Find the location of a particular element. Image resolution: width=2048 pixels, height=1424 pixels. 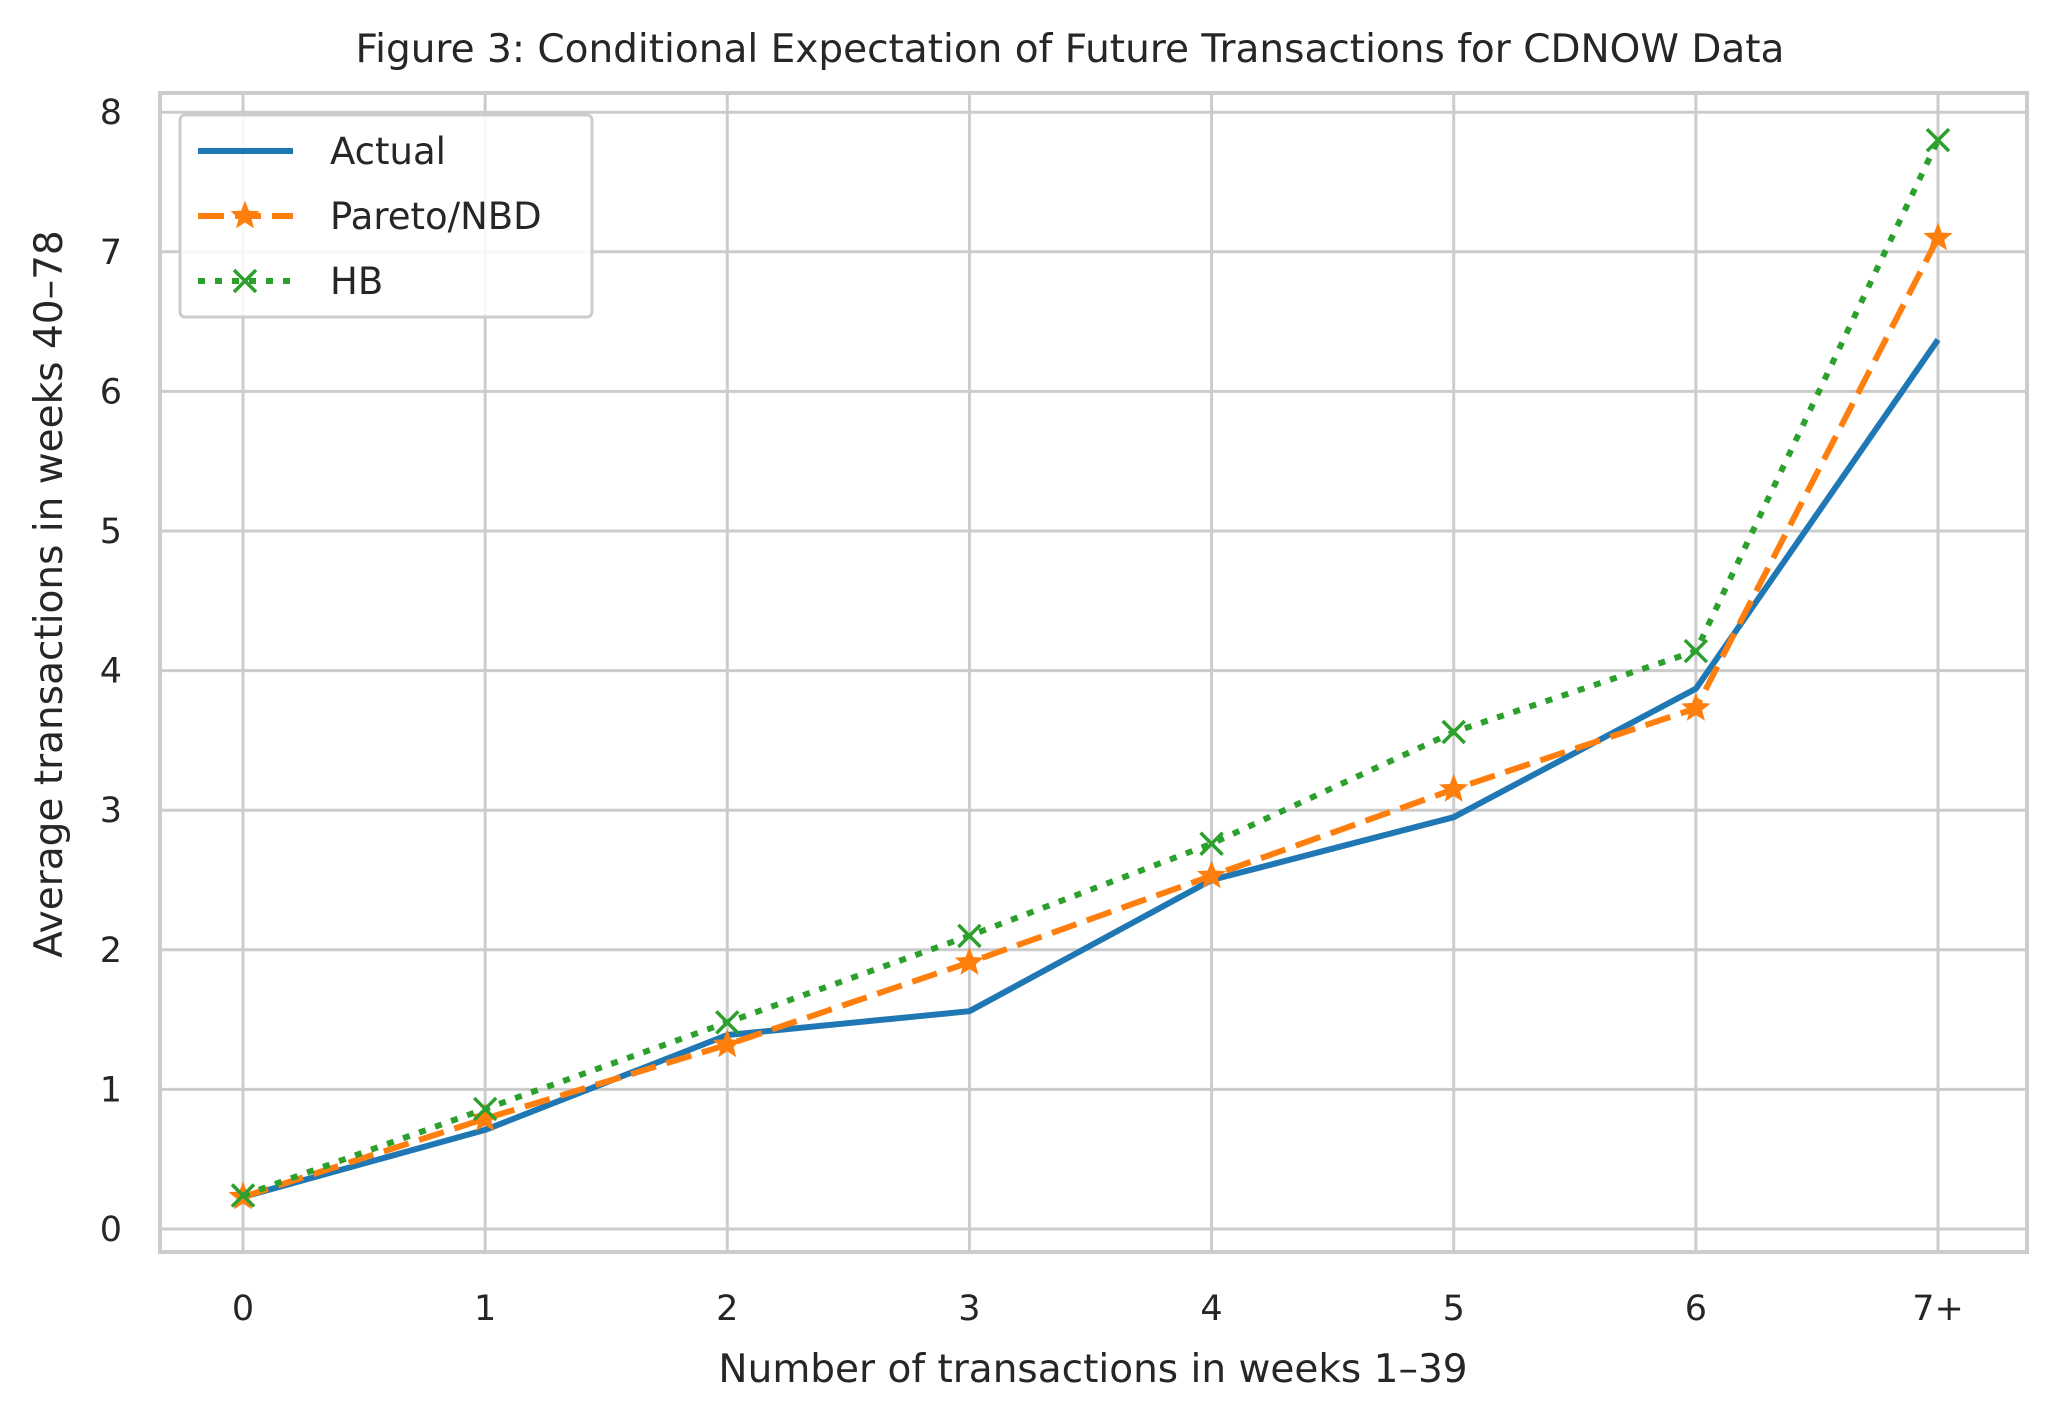

y-axis-label: Average transactions in weeks 40–78 is located at coordinates (49, 593).